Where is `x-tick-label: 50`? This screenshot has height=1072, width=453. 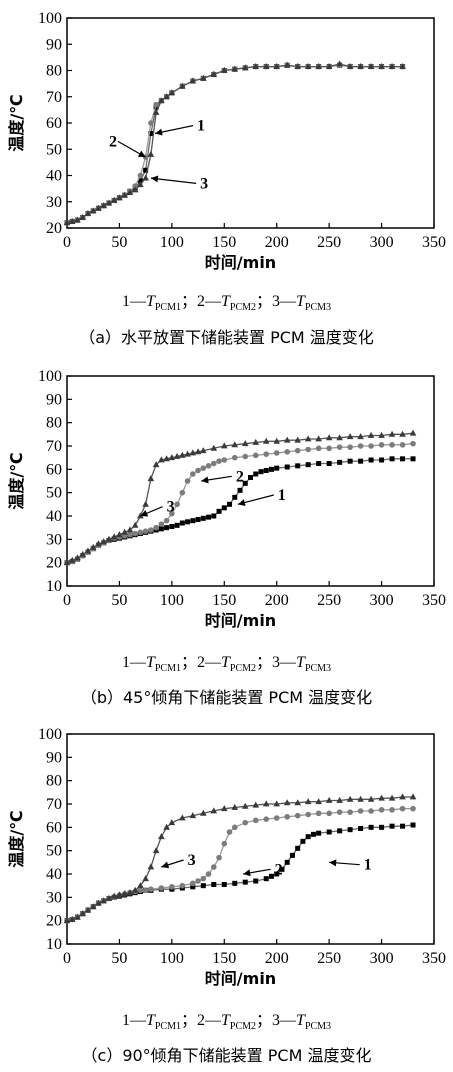 x-tick-label: 50 is located at coordinates (119, 600).